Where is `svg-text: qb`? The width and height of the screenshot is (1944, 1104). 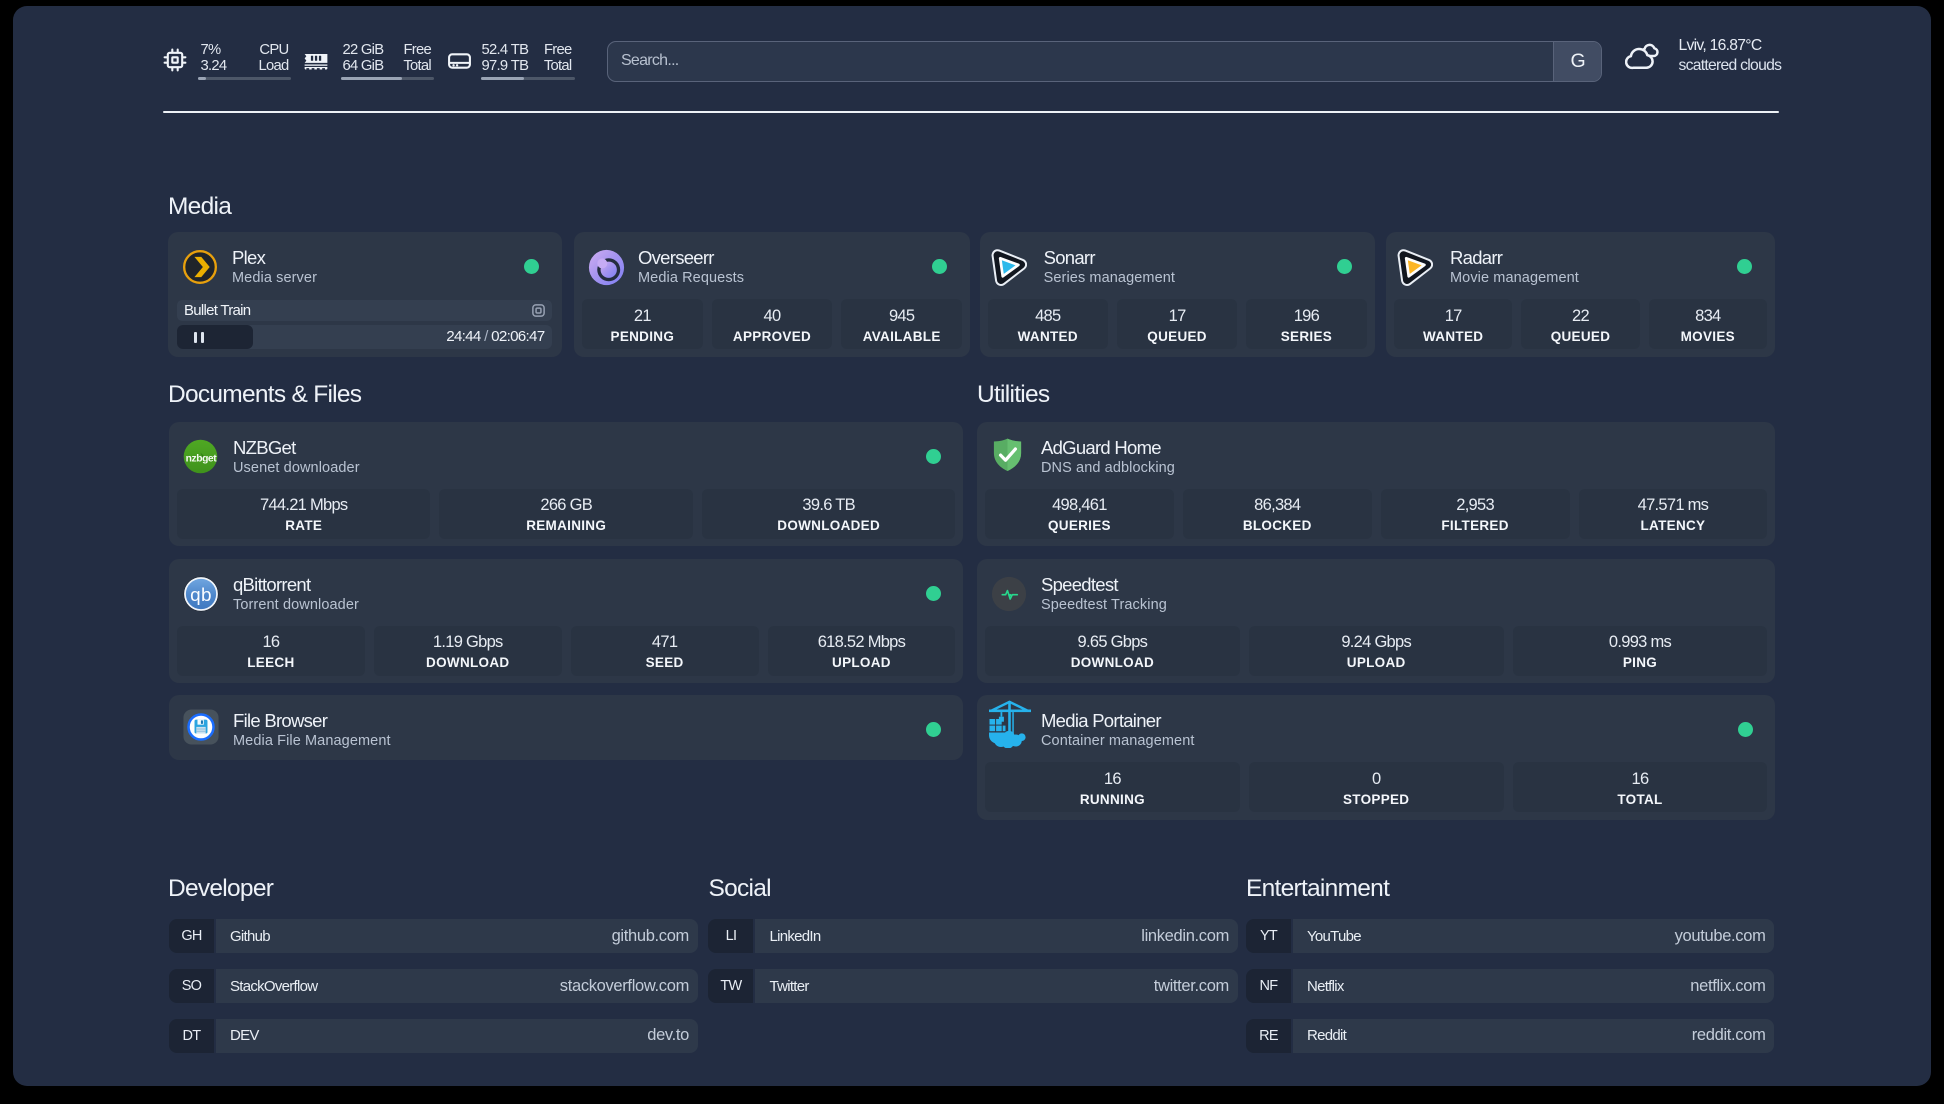
svg-text: qb is located at coordinates (201, 595).